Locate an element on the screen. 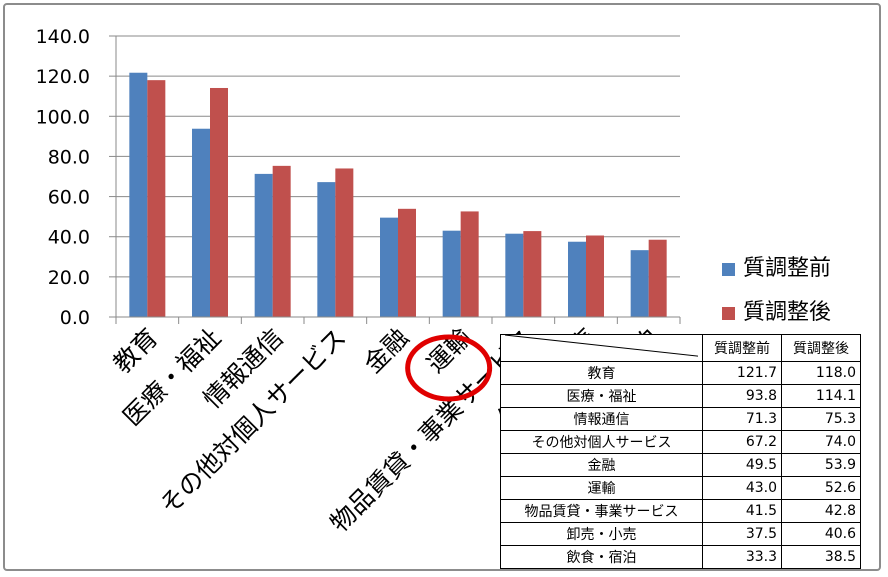 The height and width of the screenshot is (577, 888). table-cell-category: 物品賃貸・事業サービス is located at coordinates (601, 511).